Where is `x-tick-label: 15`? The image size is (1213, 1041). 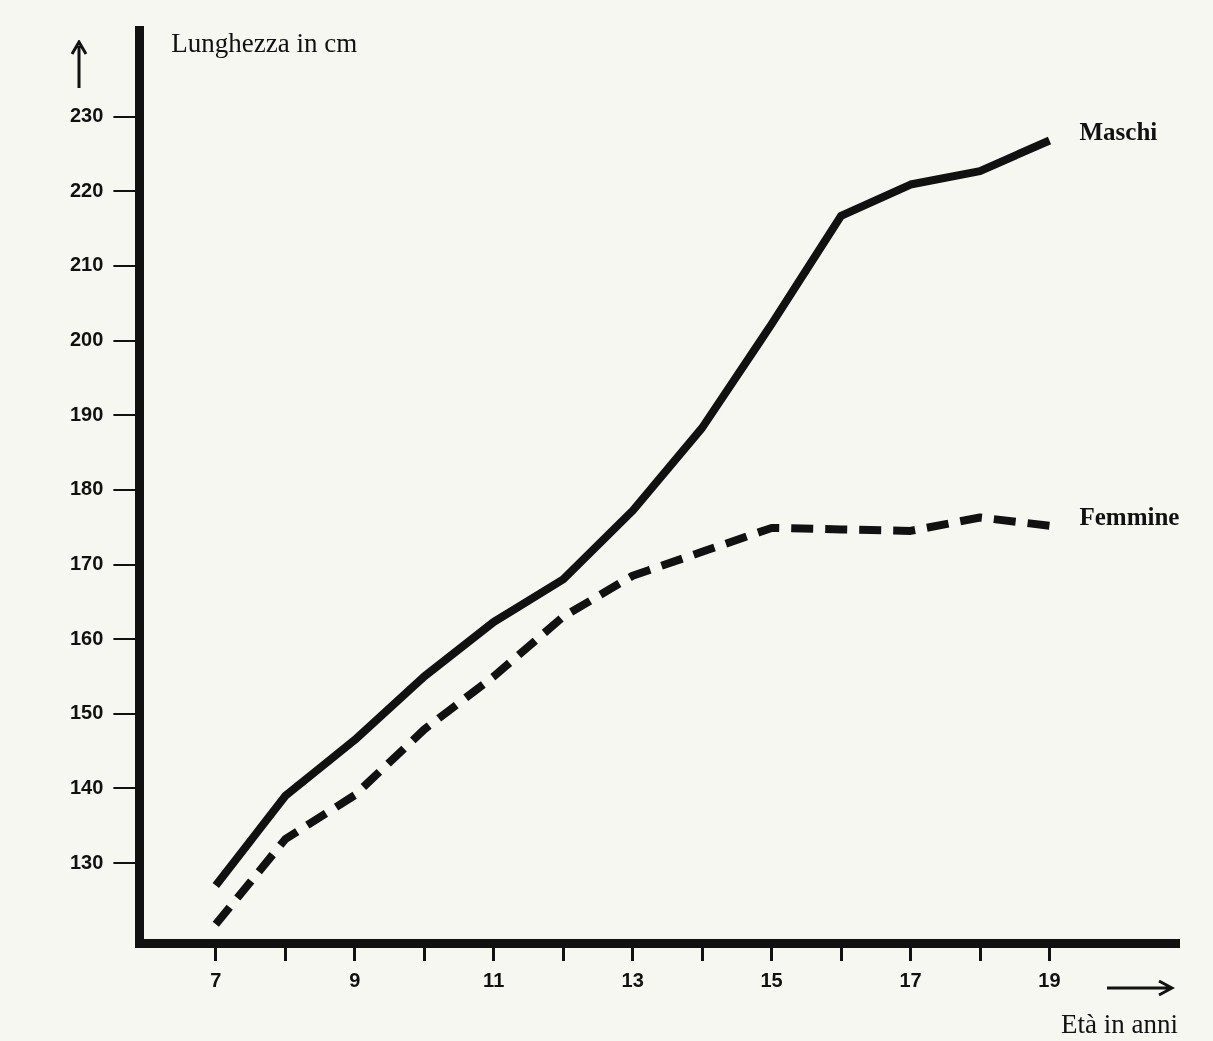 x-tick-label: 15 is located at coordinates (771, 979).